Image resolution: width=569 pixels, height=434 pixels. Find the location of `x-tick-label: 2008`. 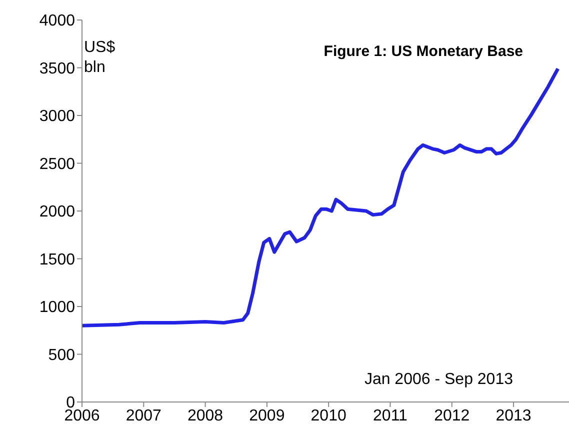

x-tick-label: 2008 is located at coordinates (205, 415).